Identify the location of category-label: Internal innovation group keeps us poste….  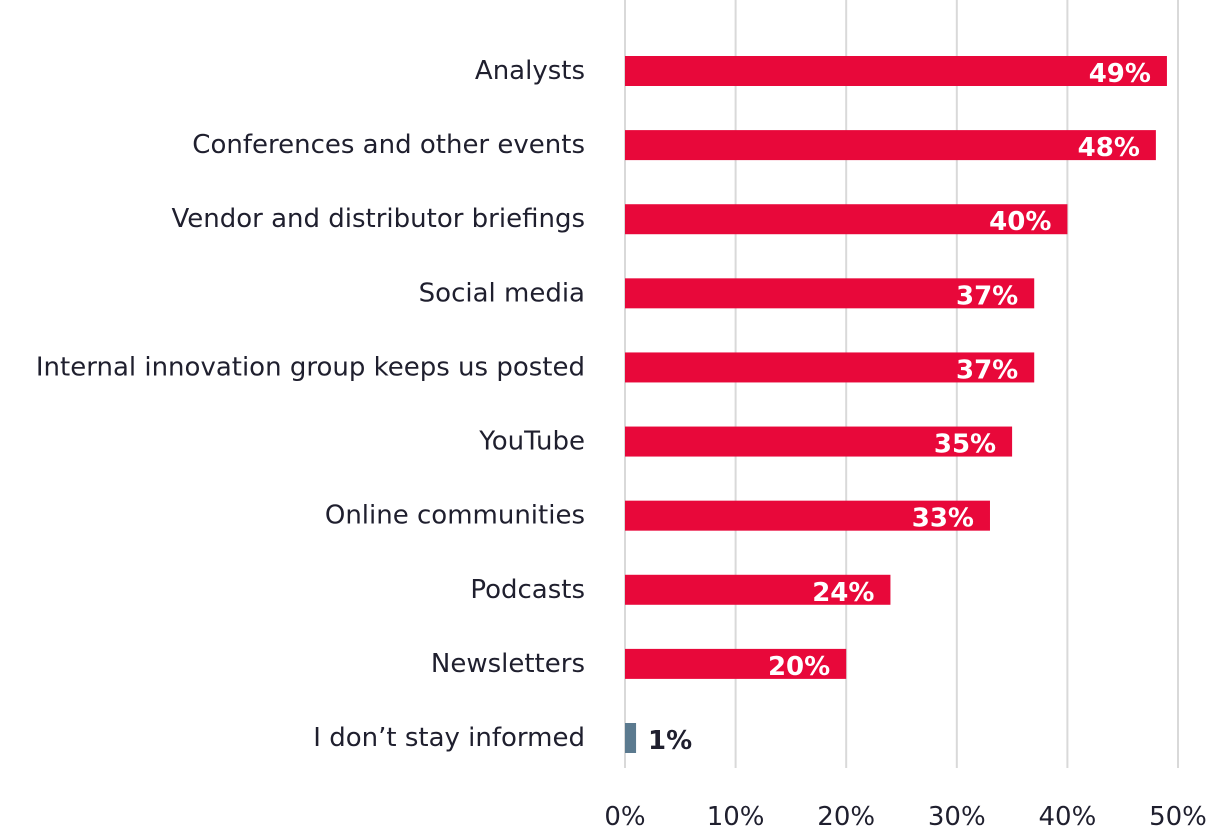
(310, 367).